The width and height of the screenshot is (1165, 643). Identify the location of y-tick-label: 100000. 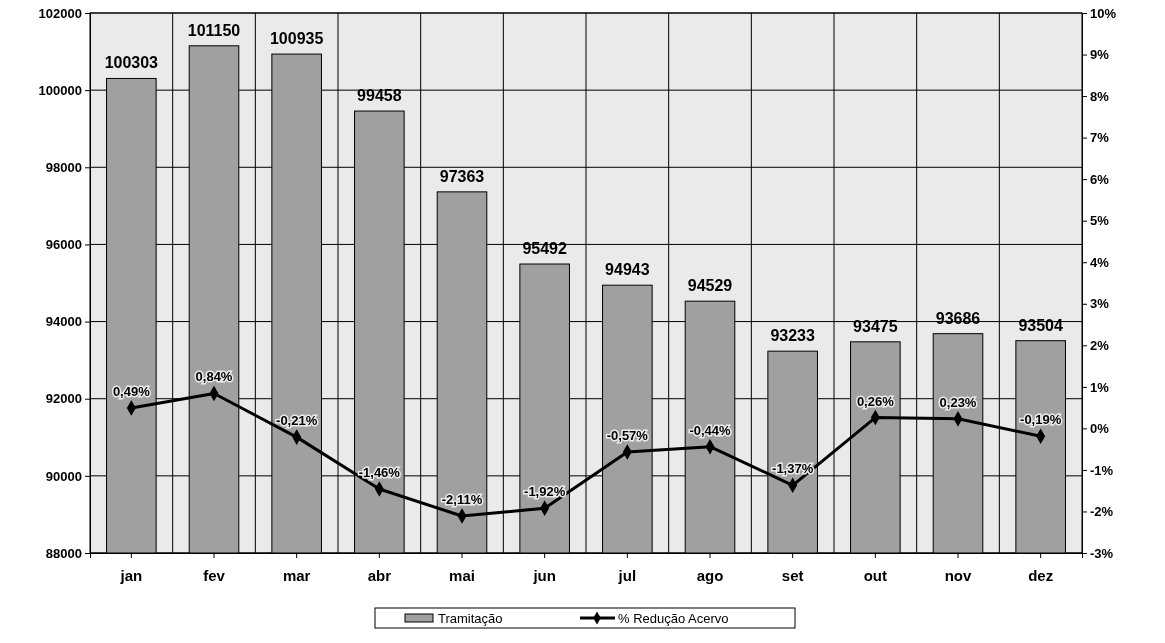
(60, 90).